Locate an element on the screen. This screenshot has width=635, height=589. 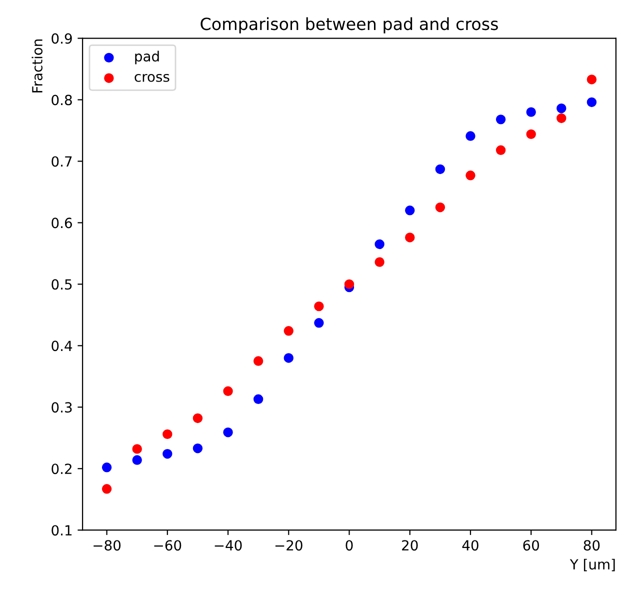
legend-label: cross is located at coordinates (152, 78).